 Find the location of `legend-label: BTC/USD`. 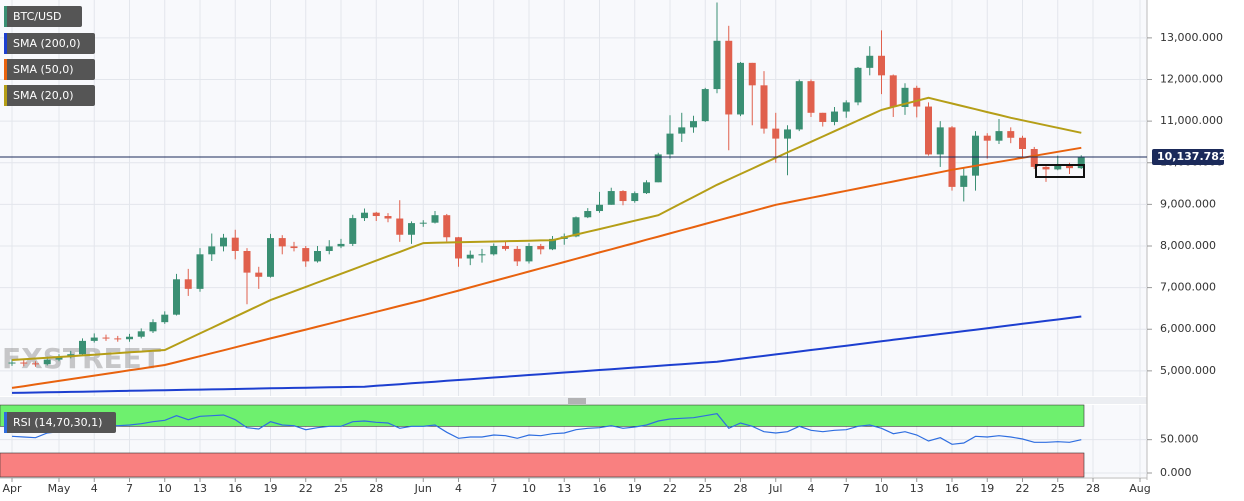

legend-label: BTC/USD is located at coordinates (37, 16).